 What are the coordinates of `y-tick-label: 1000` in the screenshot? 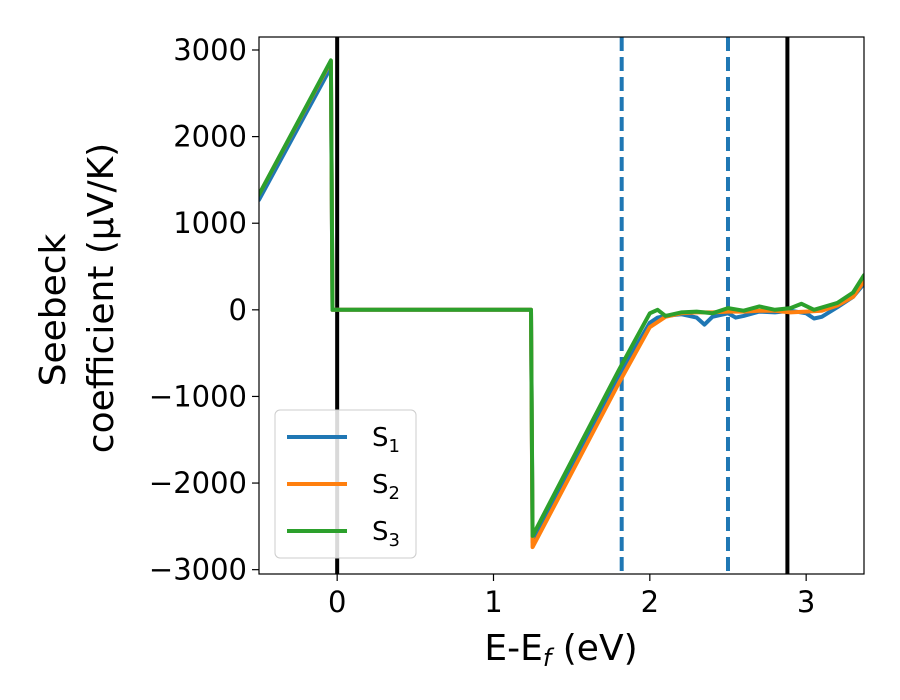 It's located at (210, 223).